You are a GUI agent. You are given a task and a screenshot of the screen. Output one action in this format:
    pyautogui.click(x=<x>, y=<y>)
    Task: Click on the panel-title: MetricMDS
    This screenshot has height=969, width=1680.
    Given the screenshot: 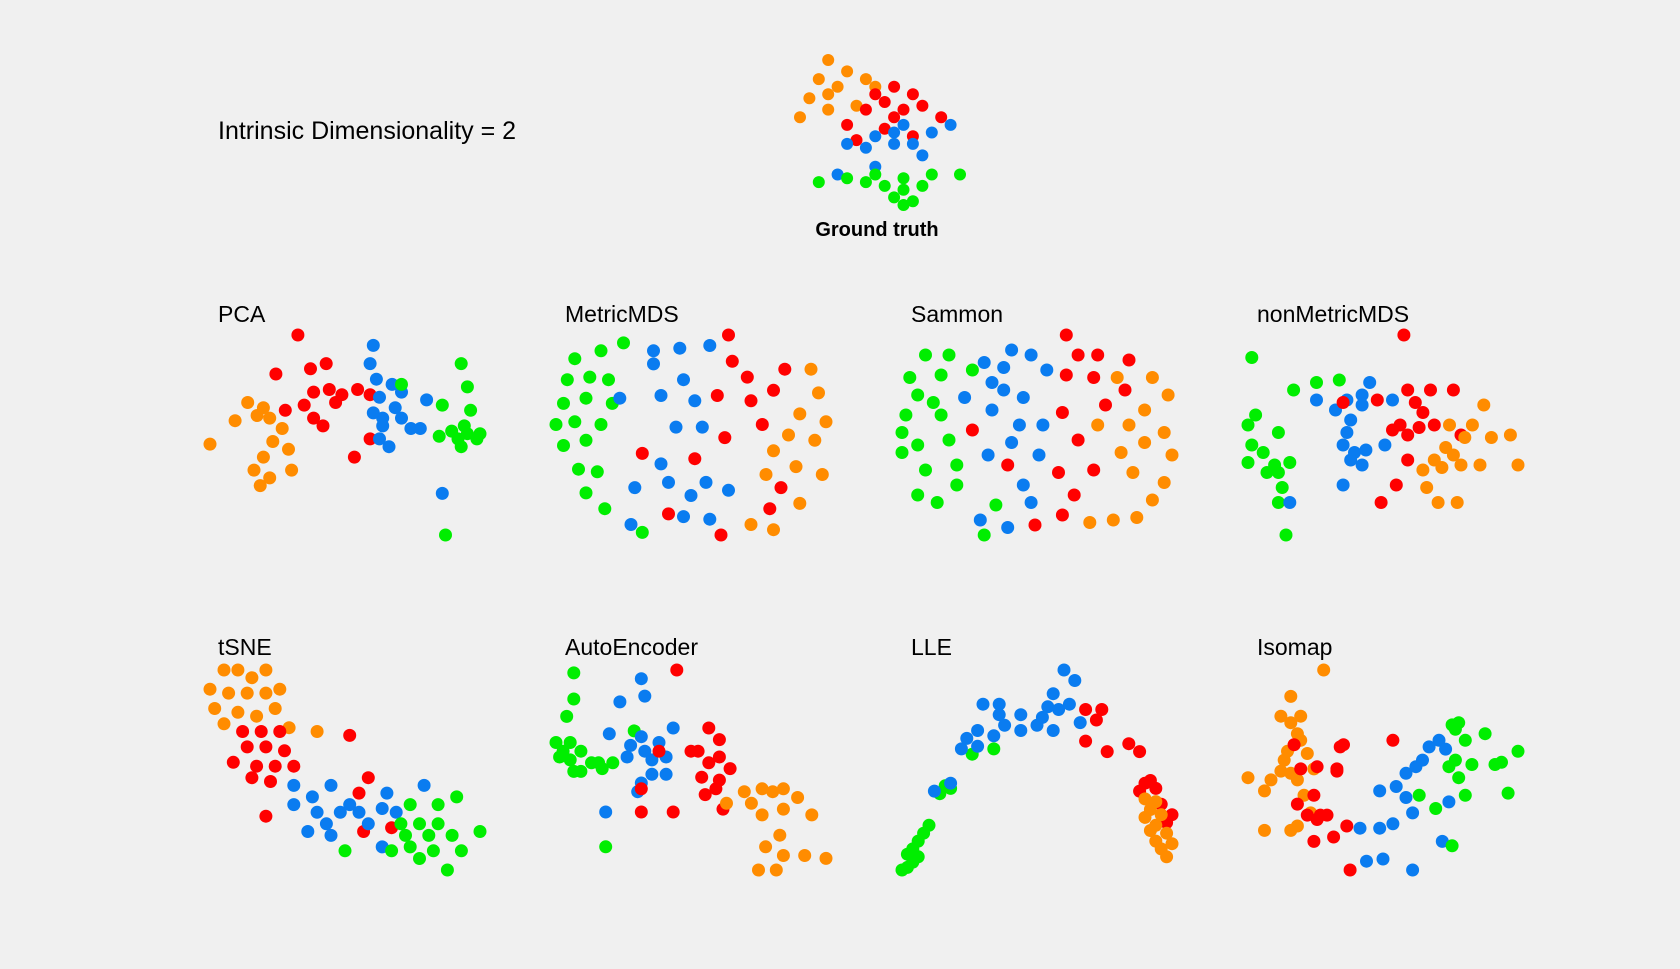 What is the action you would take?
    pyautogui.click(x=622, y=314)
    